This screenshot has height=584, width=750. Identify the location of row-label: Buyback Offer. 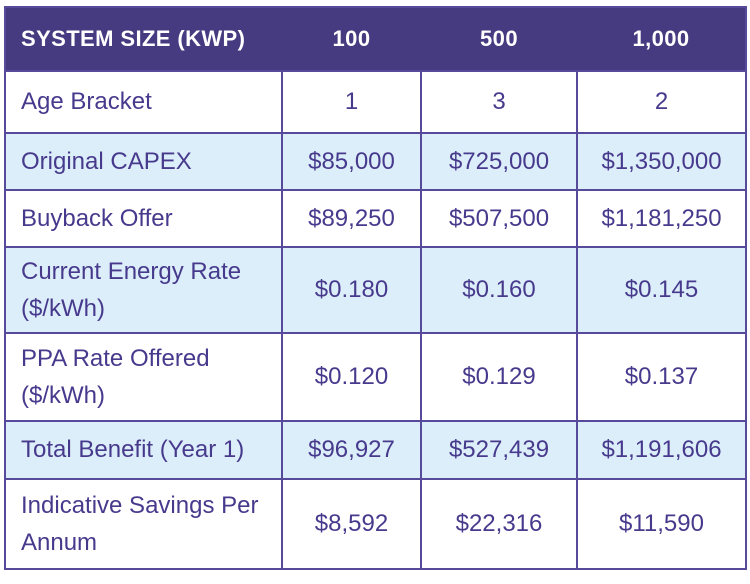
(143, 218).